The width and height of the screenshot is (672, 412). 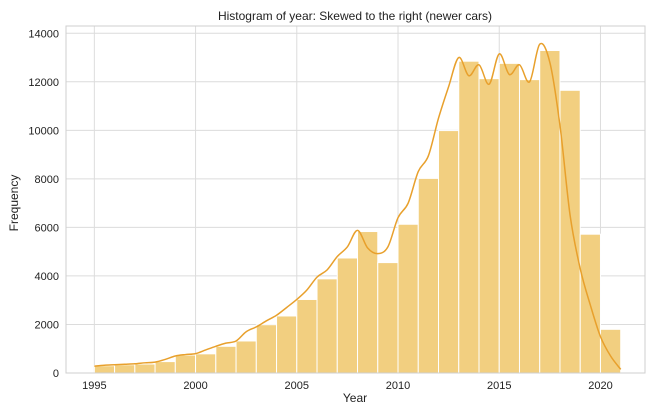 What do you see at coordinates (297, 386) in the screenshot?
I see `x-tick-label: 2005` at bounding box center [297, 386].